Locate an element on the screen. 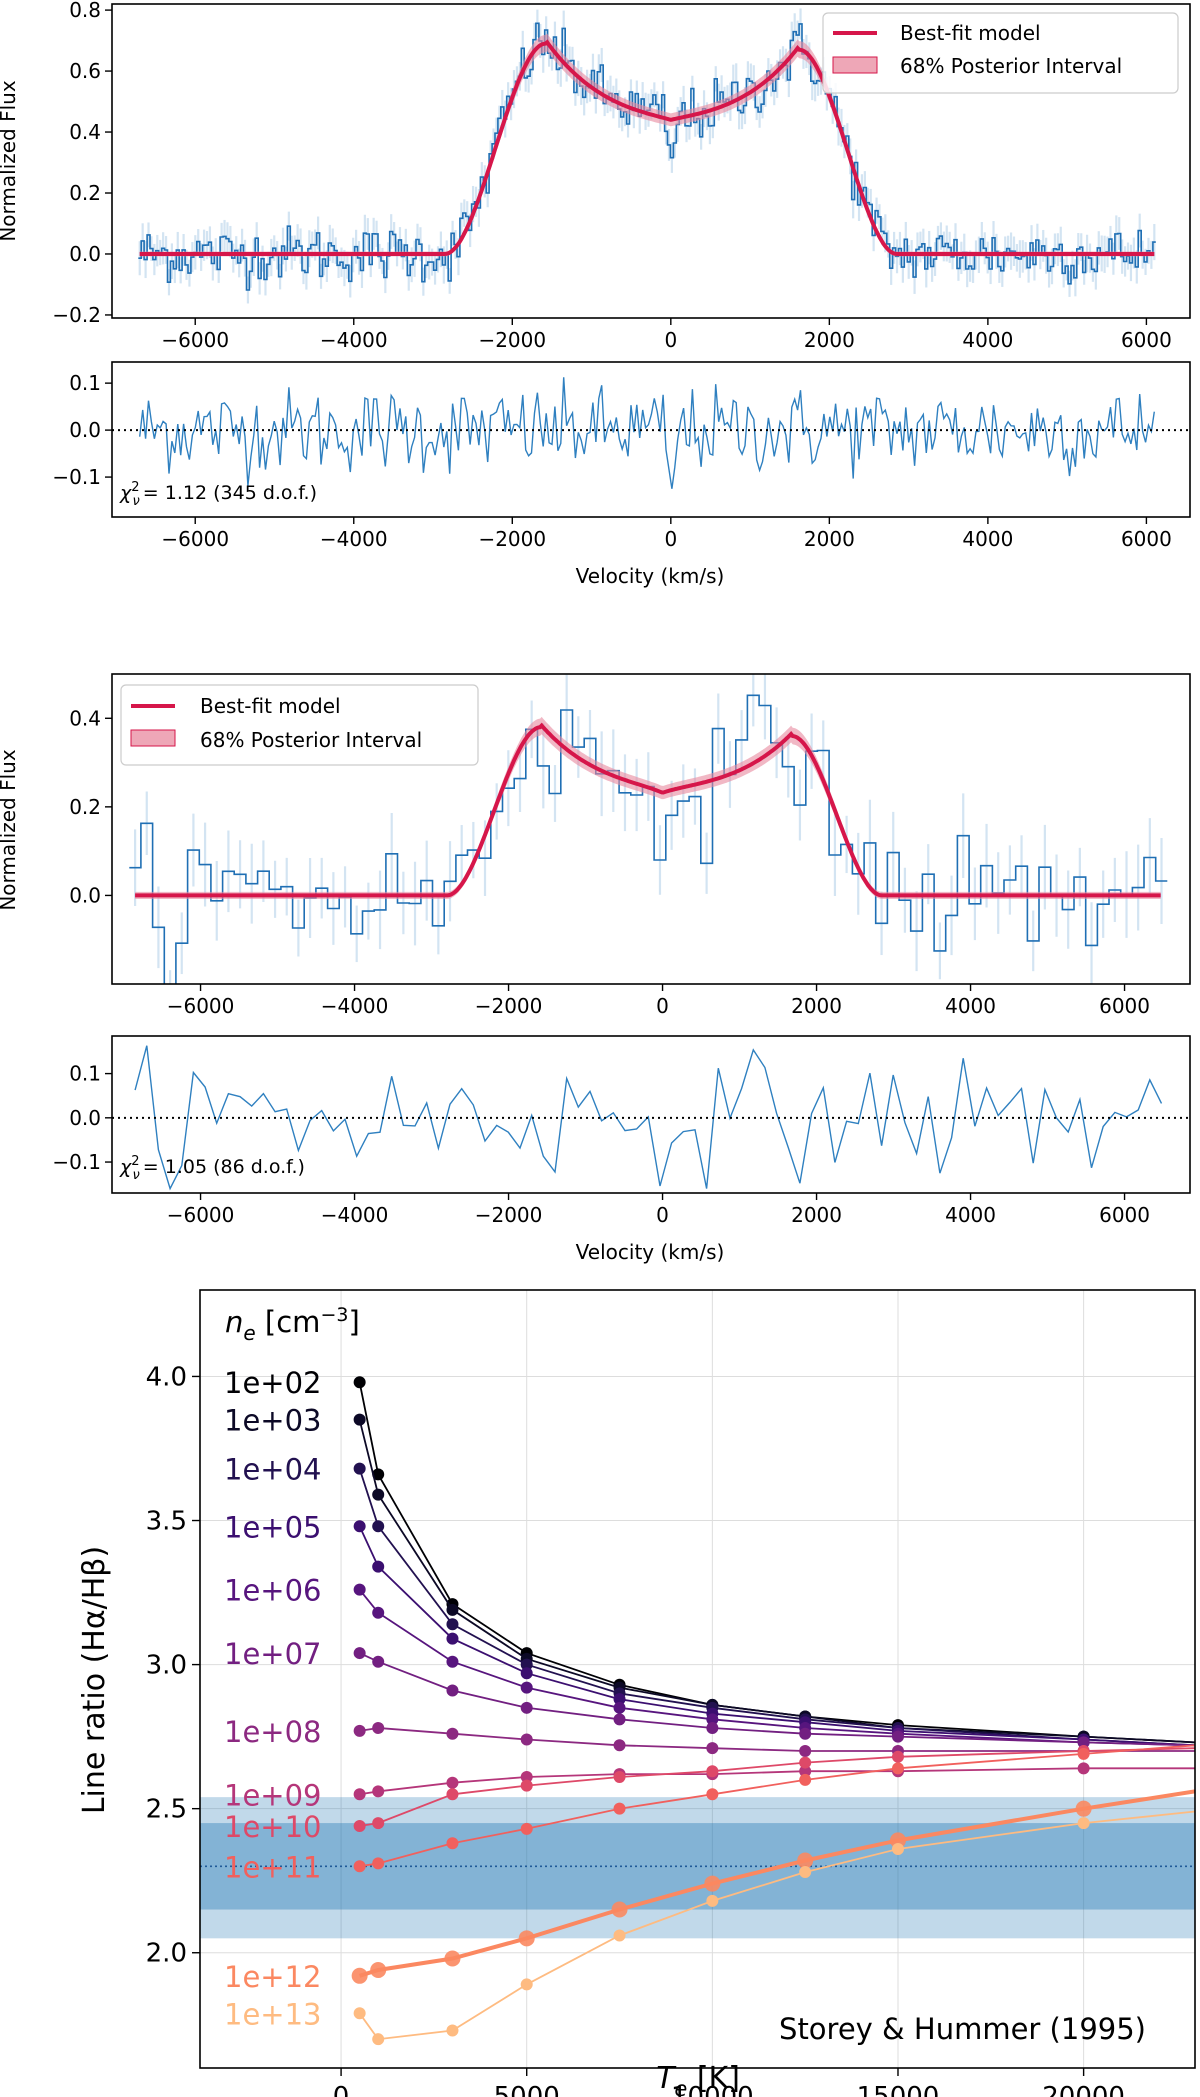 The image size is (1200, 2097). density-label: 1e+07 is located at coordinates (273, 1654).